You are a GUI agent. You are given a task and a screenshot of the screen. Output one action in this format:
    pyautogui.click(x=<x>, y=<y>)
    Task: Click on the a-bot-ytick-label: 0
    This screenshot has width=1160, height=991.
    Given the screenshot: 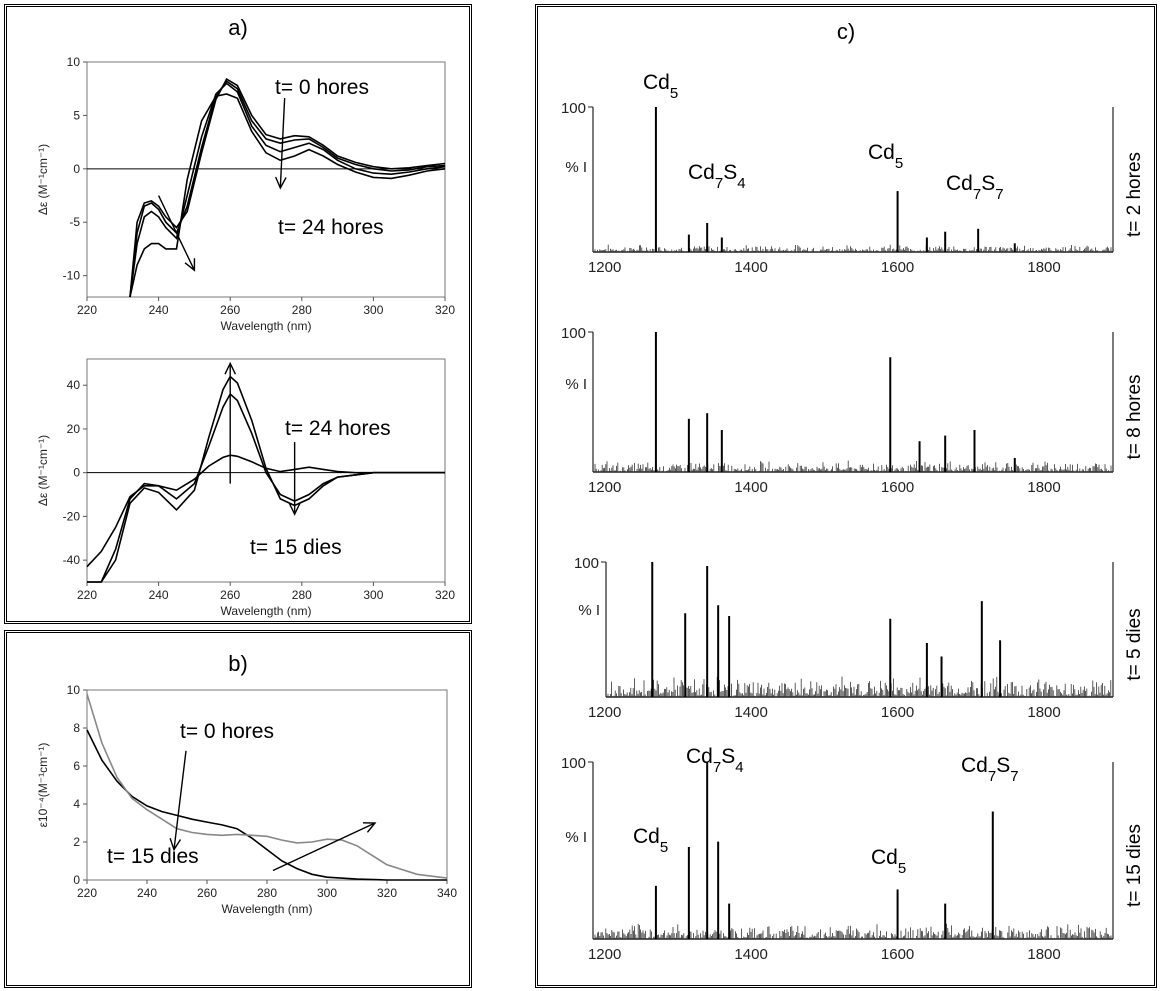 What is the action you would take?
    pyautogui.click(x=76, y=473)
    